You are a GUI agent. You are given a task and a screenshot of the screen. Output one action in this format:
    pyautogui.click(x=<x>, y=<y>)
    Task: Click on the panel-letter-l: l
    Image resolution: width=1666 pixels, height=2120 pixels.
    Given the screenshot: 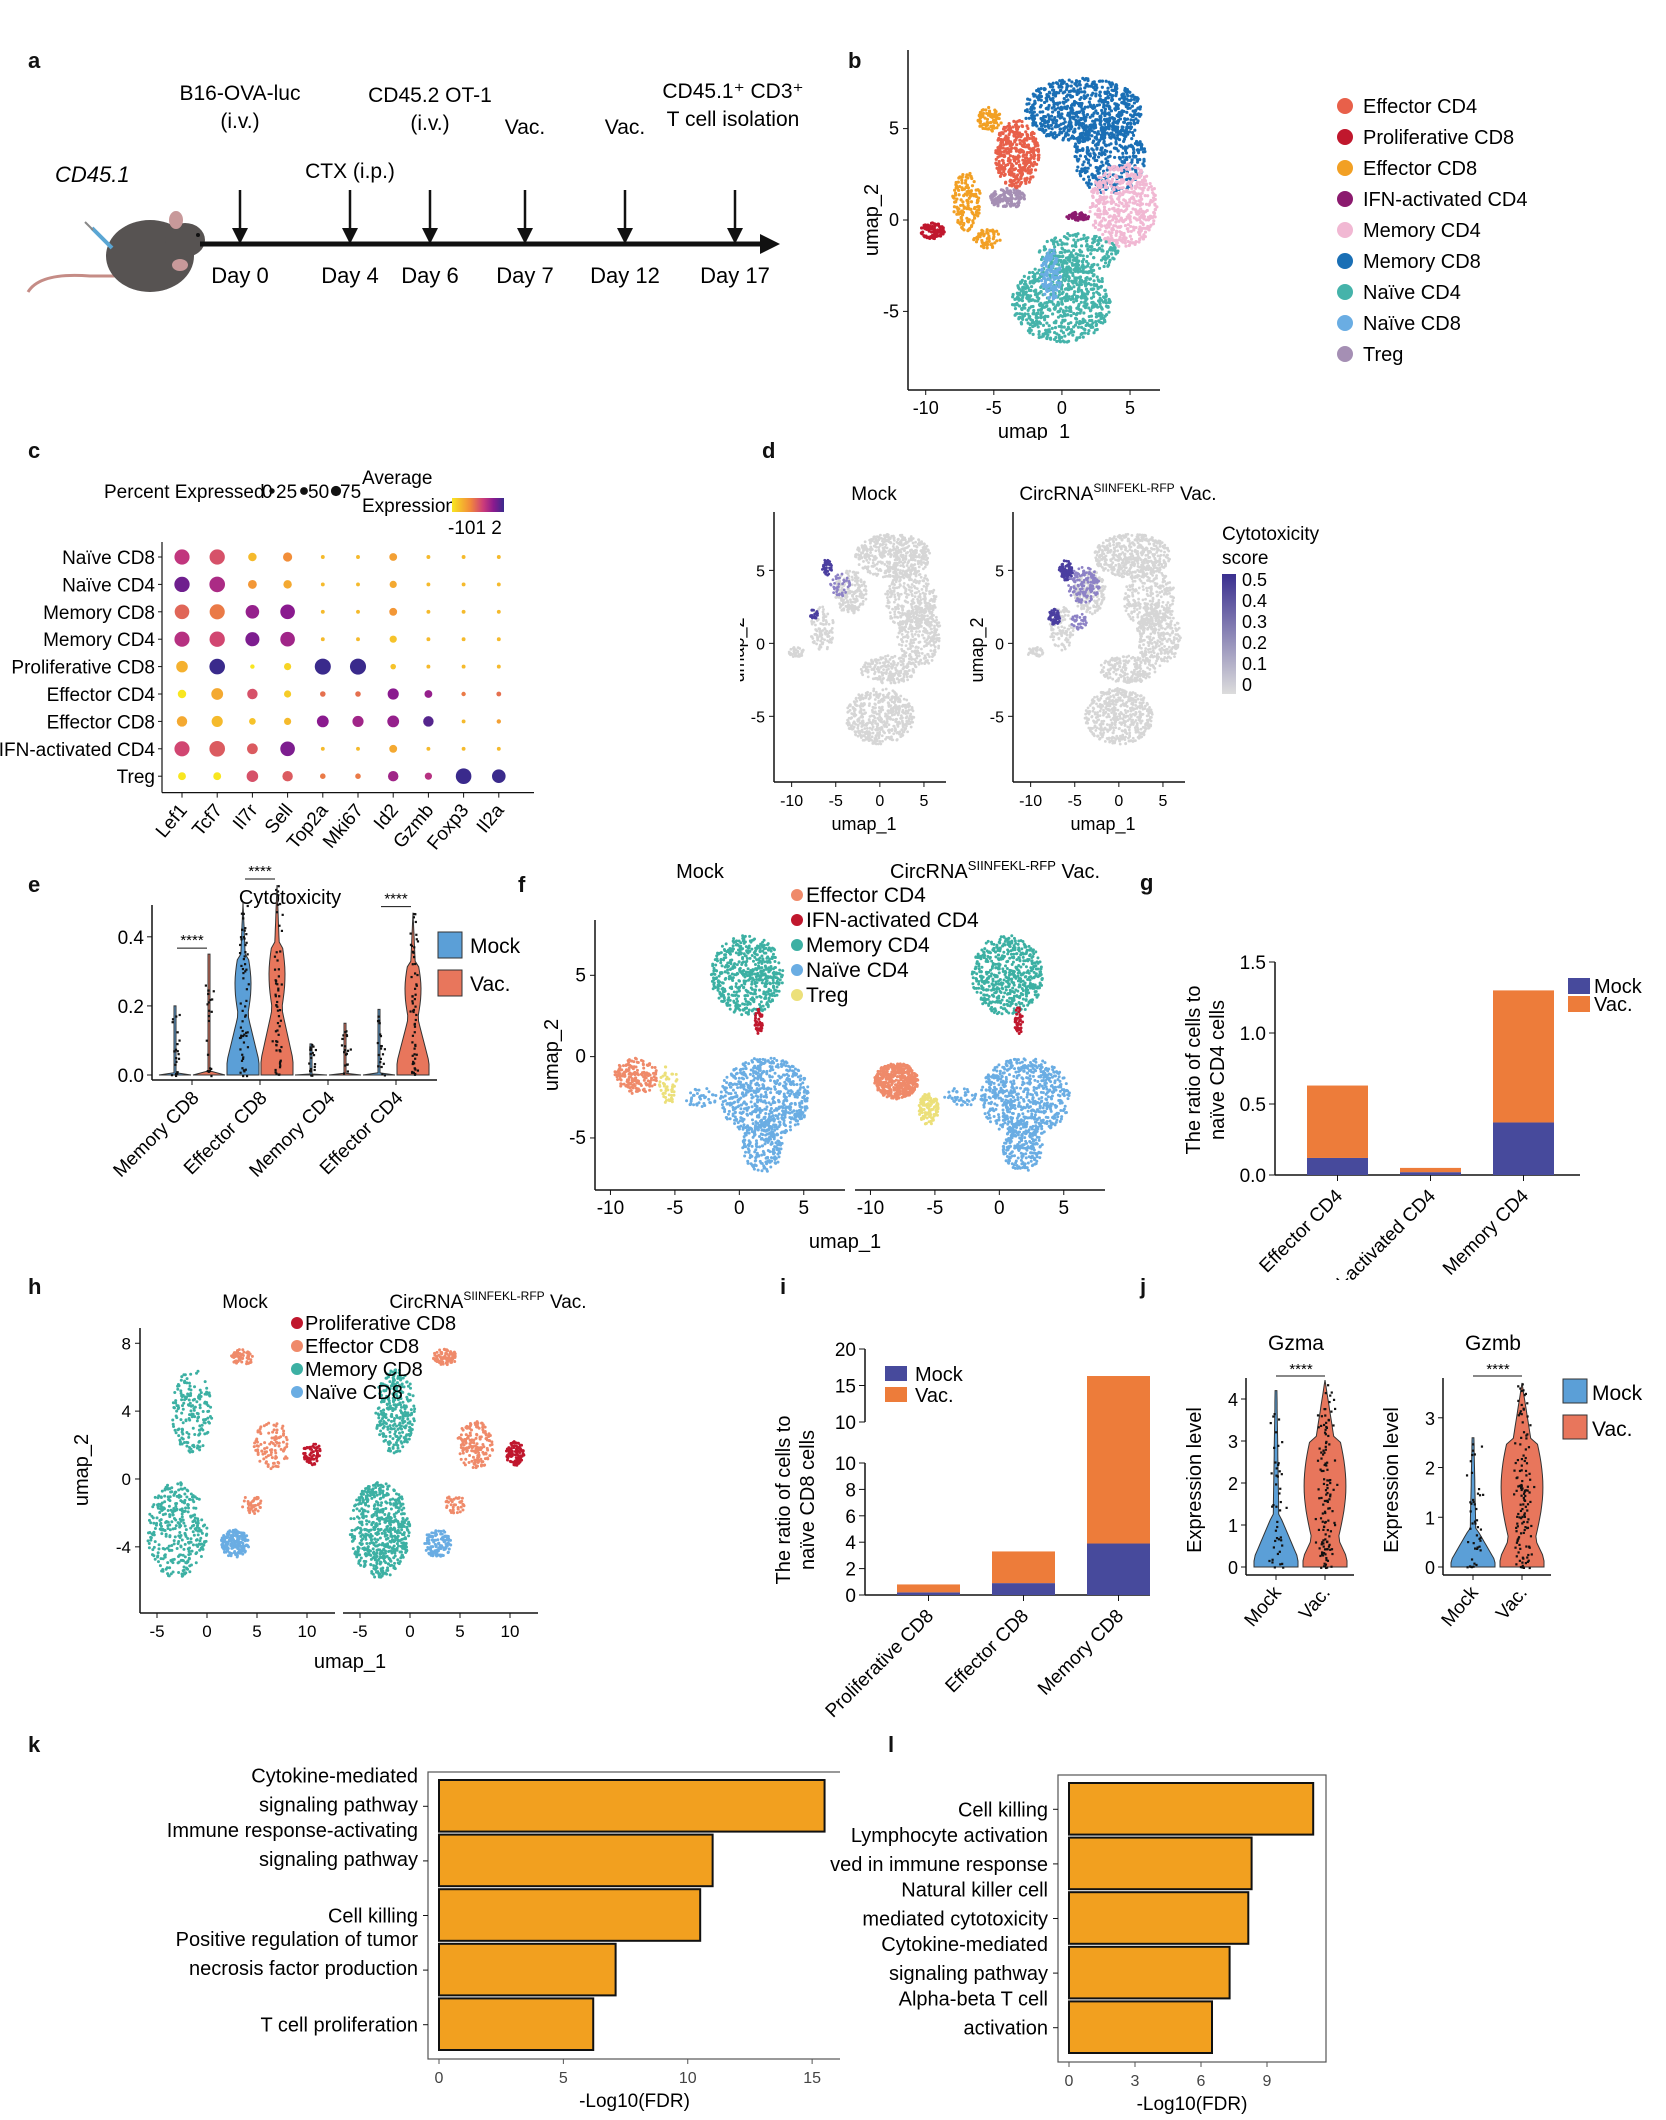 What is the action you would take?
    pyautogui.click(x=891, y=1744)
    